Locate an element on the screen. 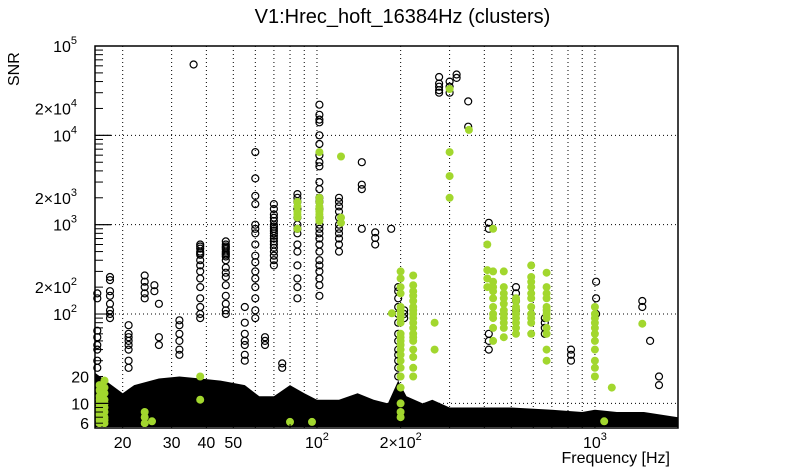 This screenshot has height=472, width=805. y-tick-label: 20 is located at coordinates (80, 377).